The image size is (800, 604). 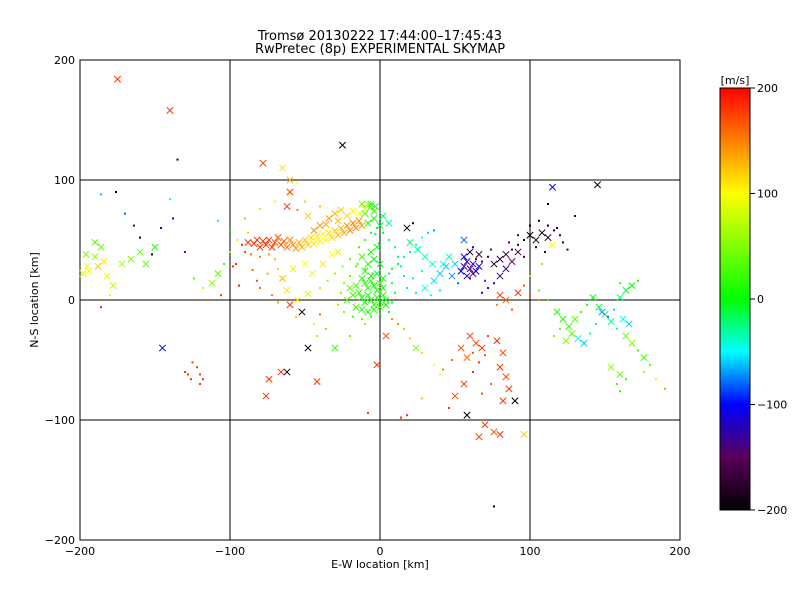 I want to click on y-tick-label: 0, so click(x=71, y=300).